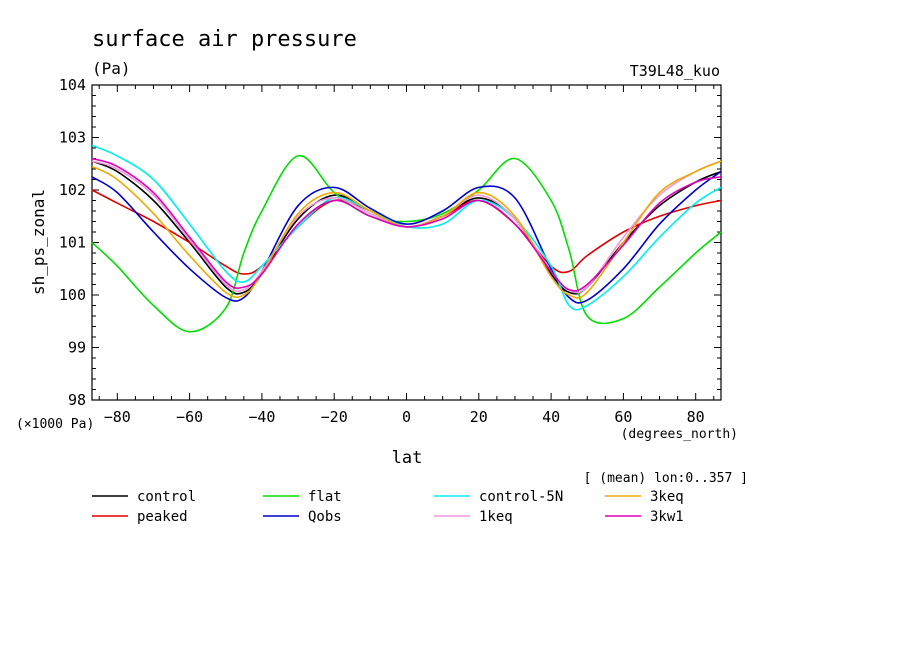 The height and width of the screenshot is (654, 904). What do you see at coordinates (675, 71) in the screenshot?
I see `run-label: T39L48_kuo` at bounding box center [675, 71].